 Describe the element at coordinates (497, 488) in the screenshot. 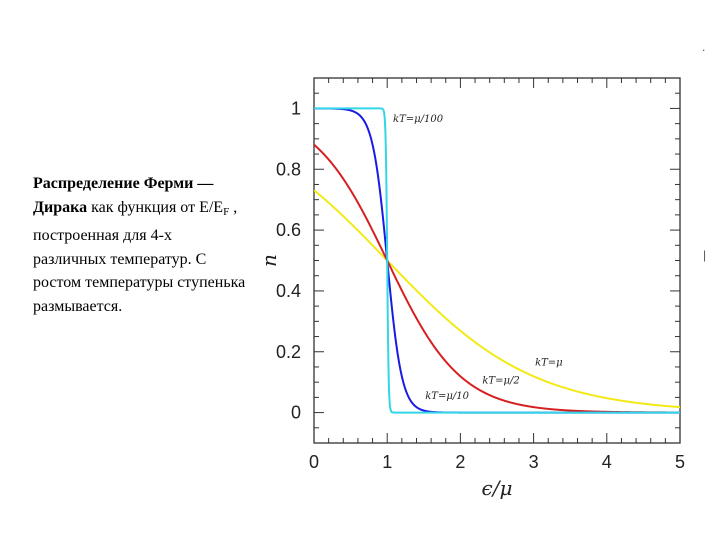

I see `x-axis-label: ϵ/μ` at that location.